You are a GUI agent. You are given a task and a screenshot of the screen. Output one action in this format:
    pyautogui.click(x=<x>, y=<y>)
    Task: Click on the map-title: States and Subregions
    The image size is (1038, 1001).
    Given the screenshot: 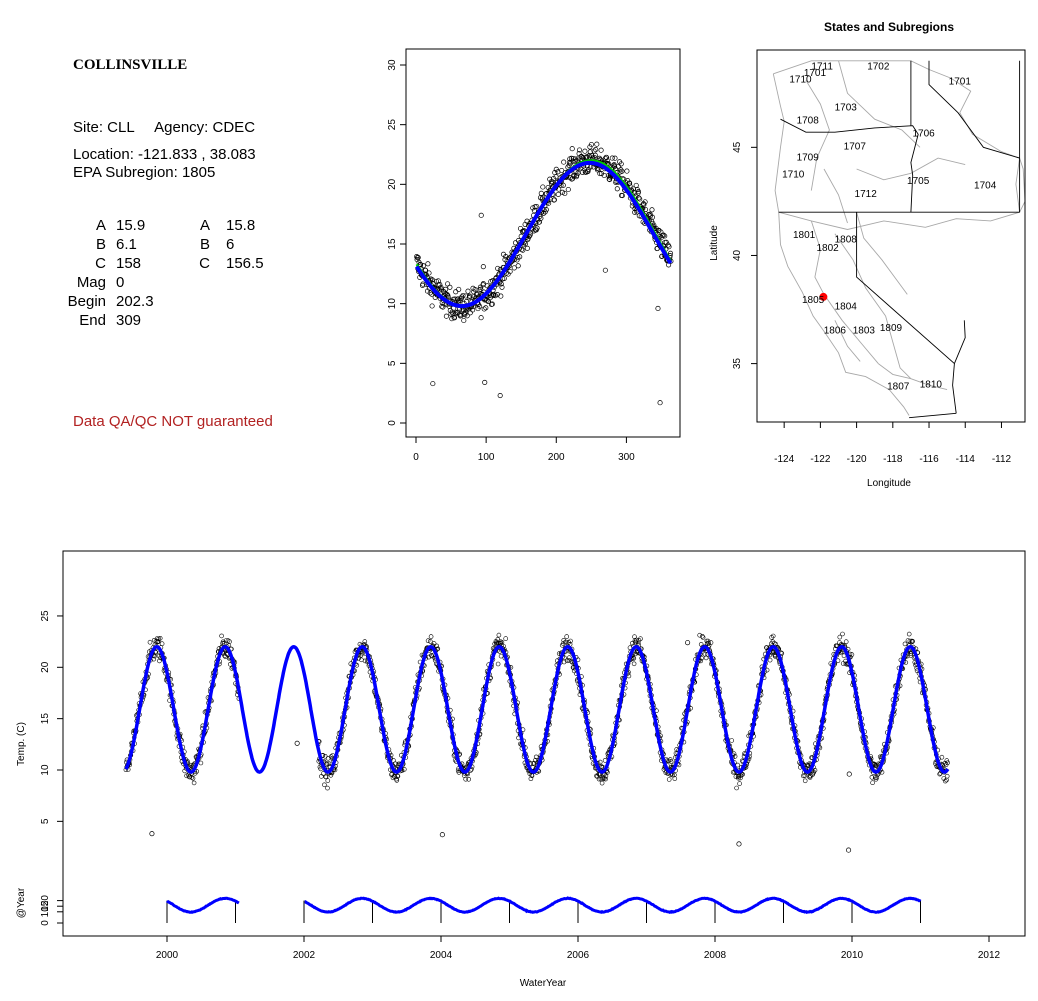 What is the action you would take?
    pyautogui.click(x=889, y=27)
    